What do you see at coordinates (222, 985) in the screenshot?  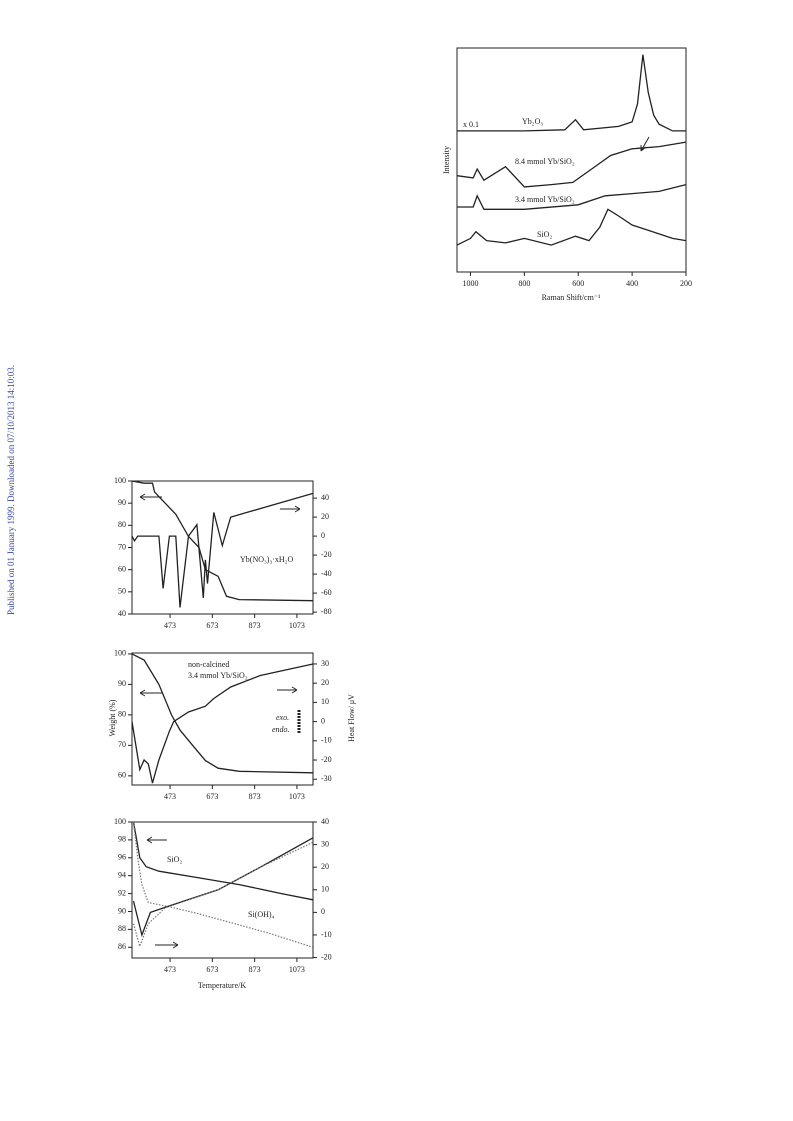 I see `x-axis-label: Temperature/K` at bounding box center [222, 985].